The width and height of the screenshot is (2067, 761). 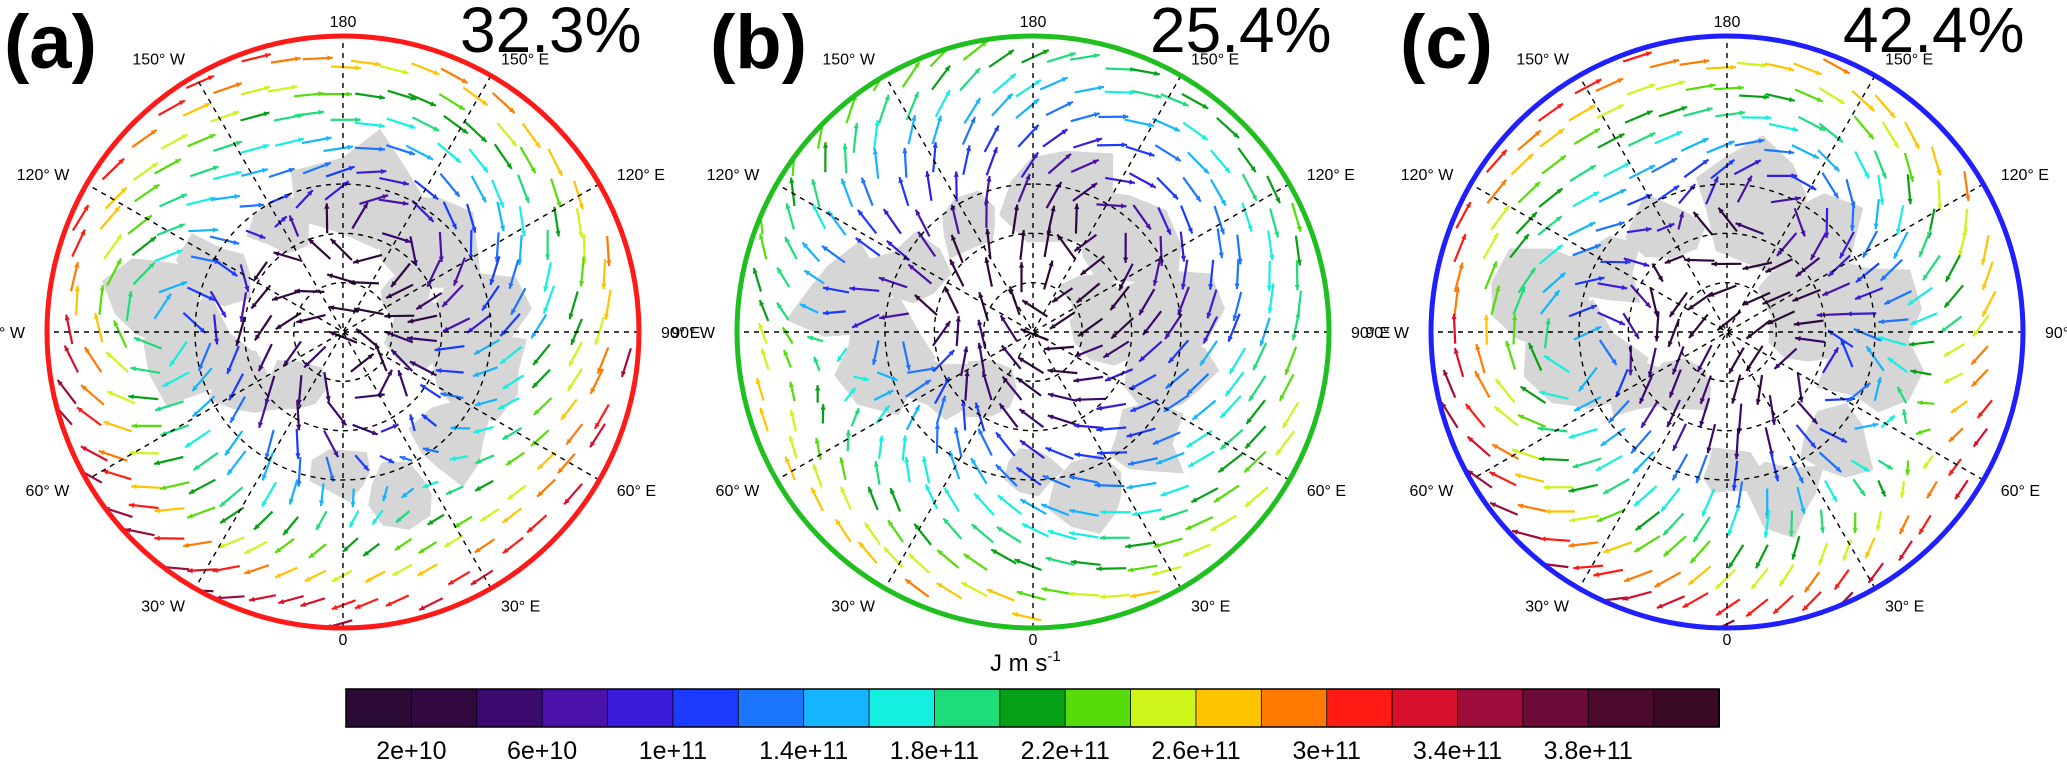 I want to click on longitude-label: 150° W, so click(x=849, y=59).